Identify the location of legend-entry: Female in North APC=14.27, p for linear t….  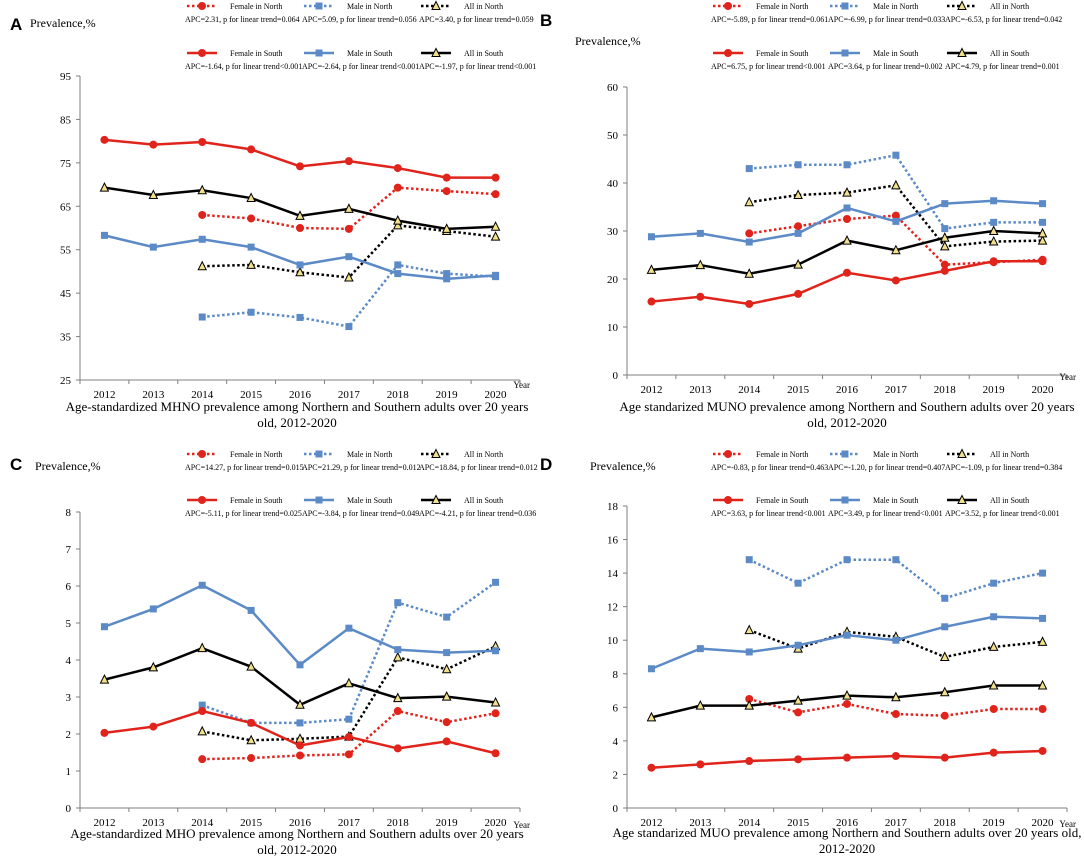
(244, 461).